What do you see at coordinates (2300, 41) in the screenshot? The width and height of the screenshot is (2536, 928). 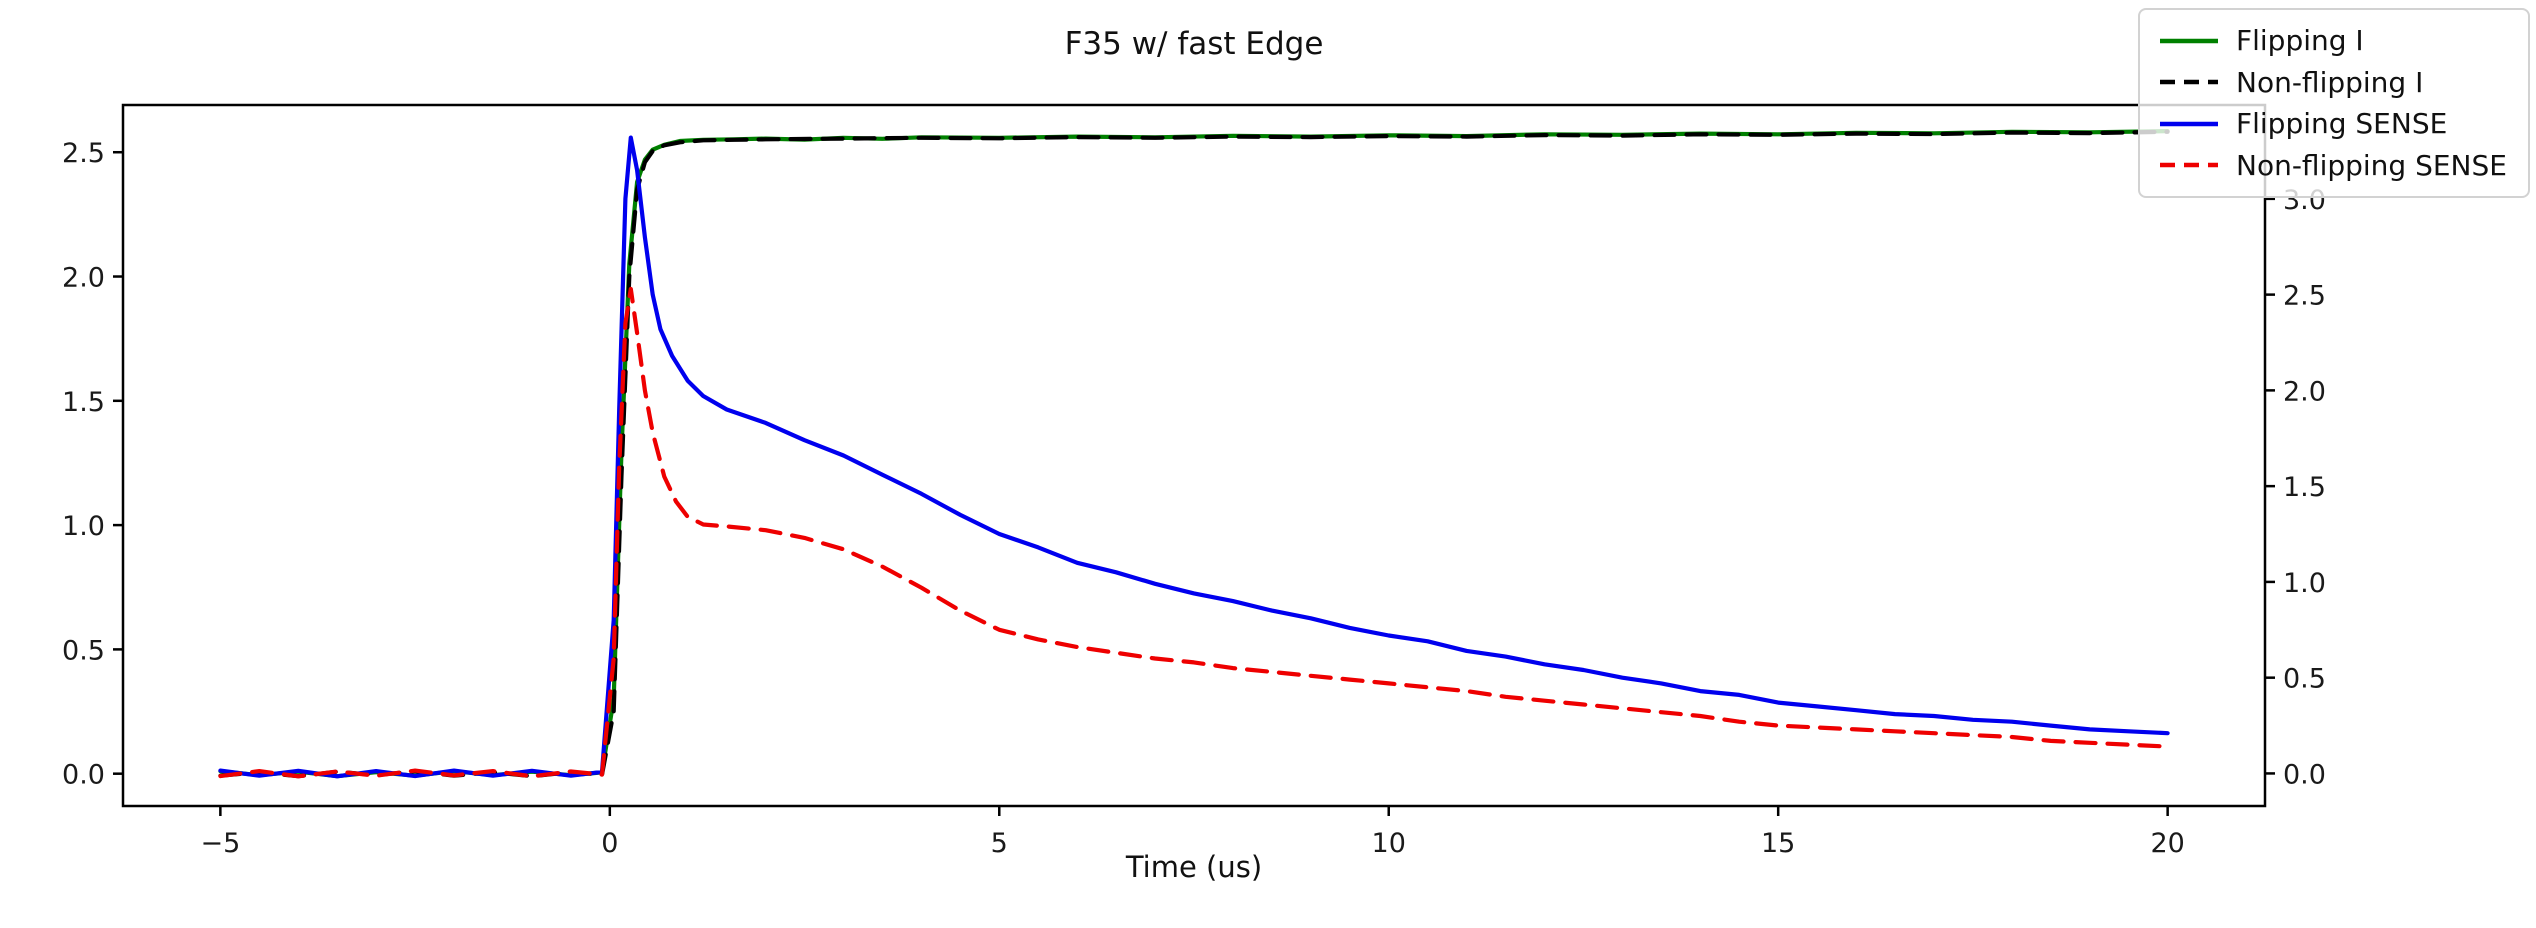 I see `legend-label: Flipping I` at bounding box center [2300, 41].